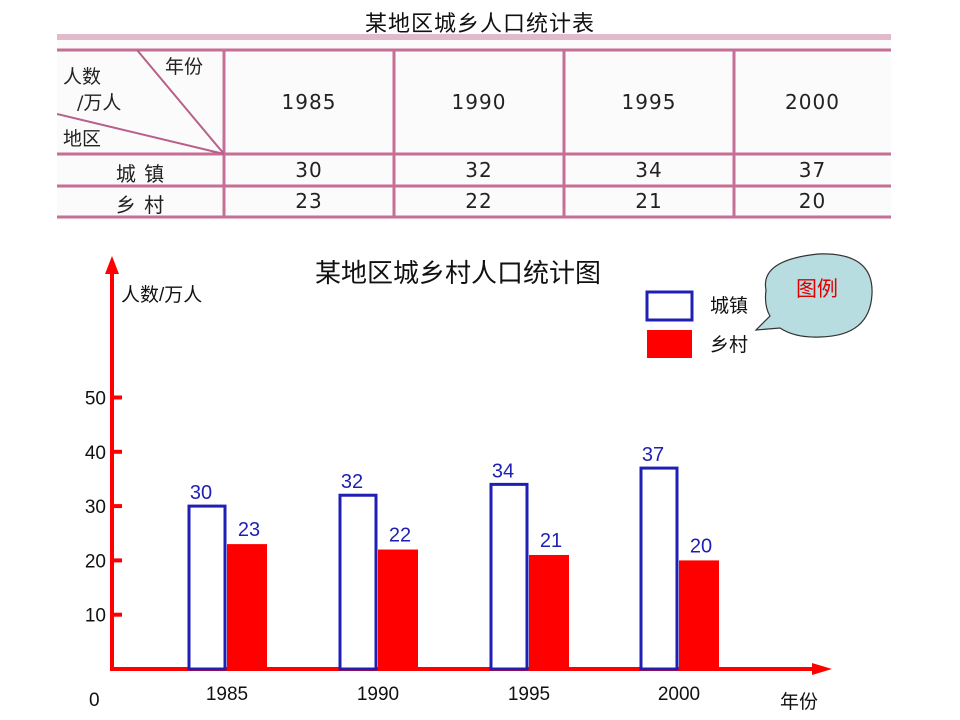 This screenshot has height=720, width=960. What do you see at coordinates (94, 700) in the screenshot?
I see `origin-label: 0` at bounding box center [94, 700].